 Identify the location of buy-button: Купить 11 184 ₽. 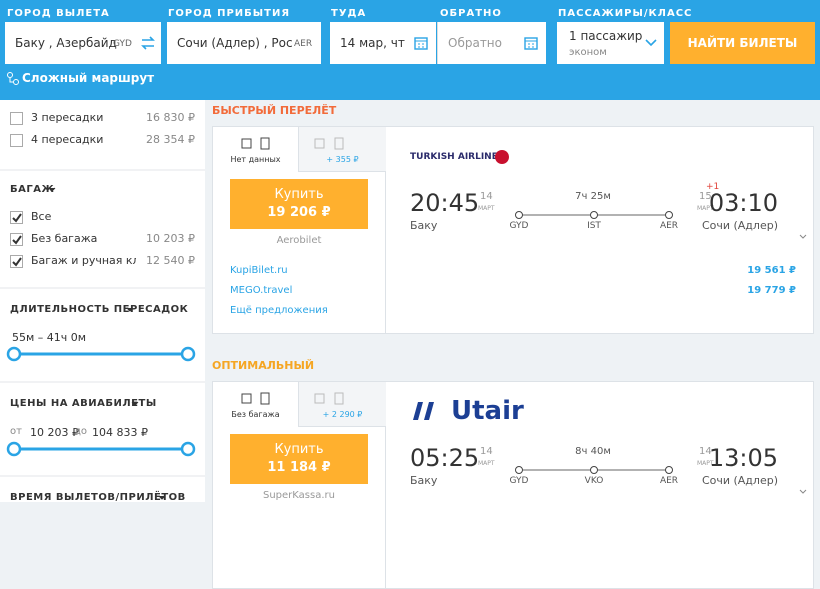
(299, 459).